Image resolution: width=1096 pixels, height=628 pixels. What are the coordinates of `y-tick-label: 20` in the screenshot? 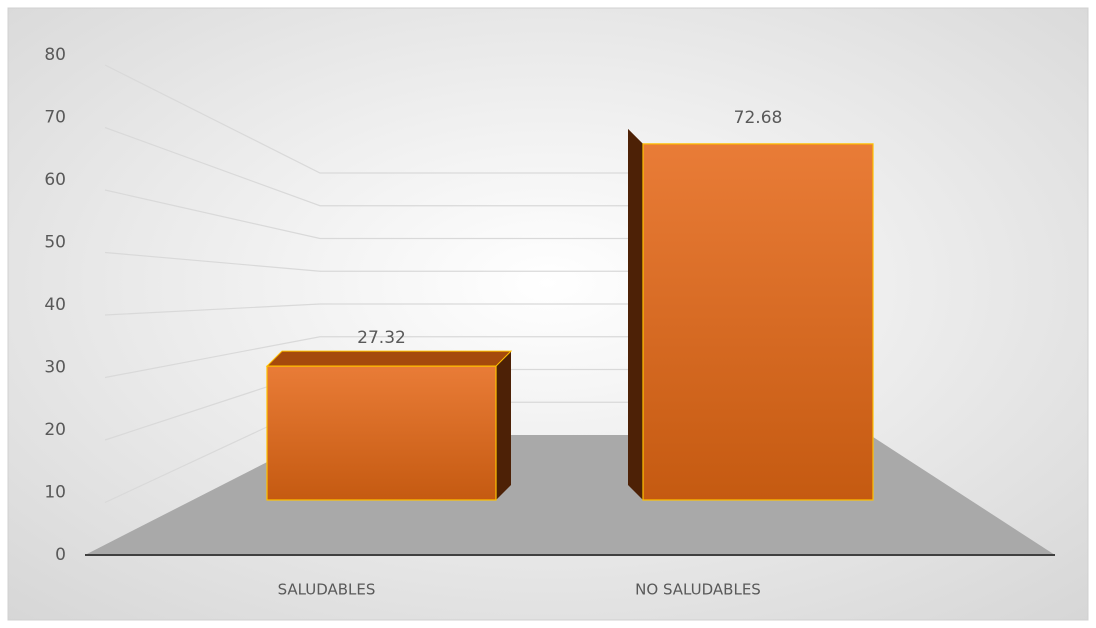 It's located at (55, 430).